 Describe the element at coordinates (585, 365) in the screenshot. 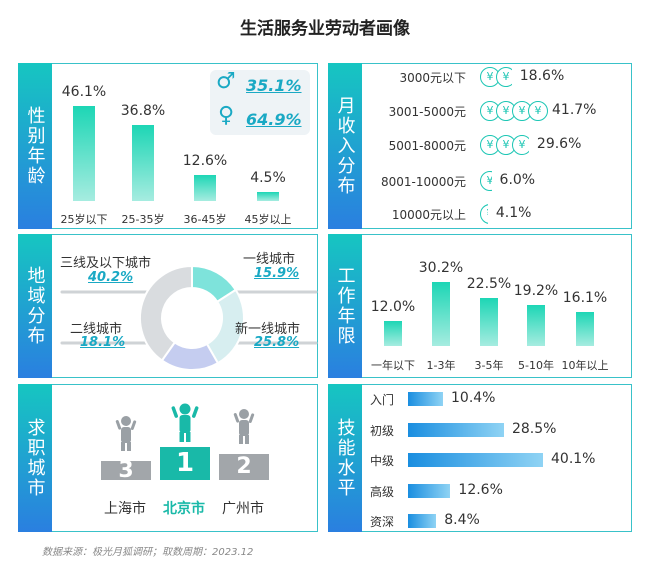

I see `work-category: 10年以上` at that location.